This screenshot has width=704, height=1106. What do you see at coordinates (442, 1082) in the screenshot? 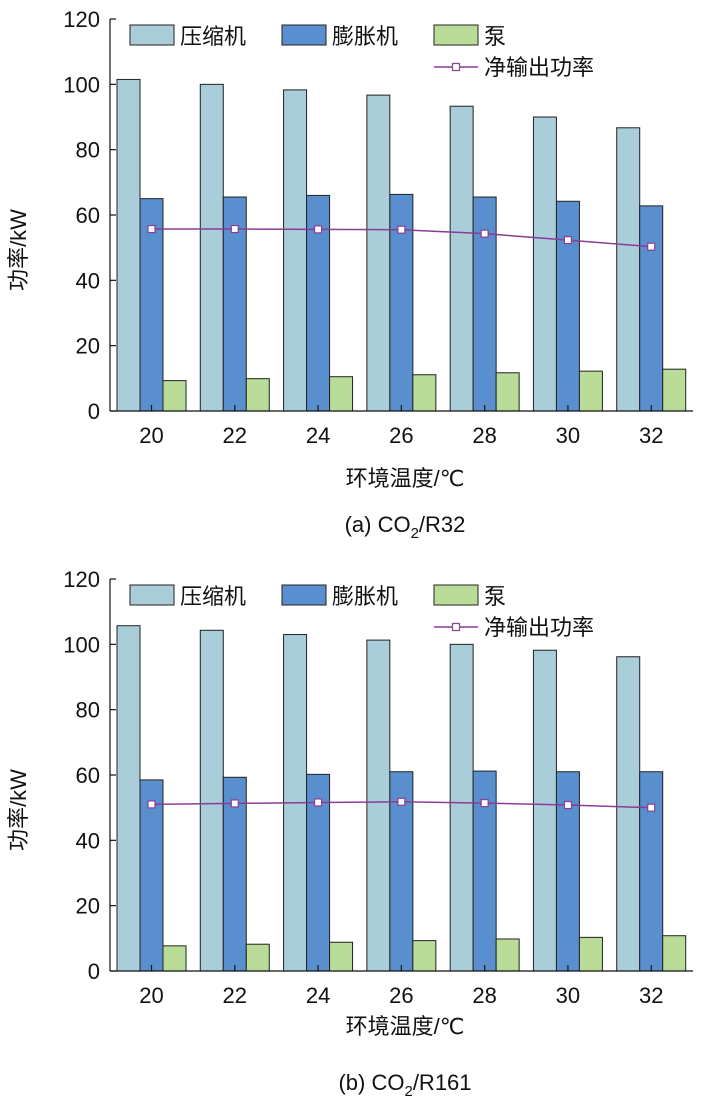
I see `caption-suffix: /R161` at bounding box center [442, 1082].